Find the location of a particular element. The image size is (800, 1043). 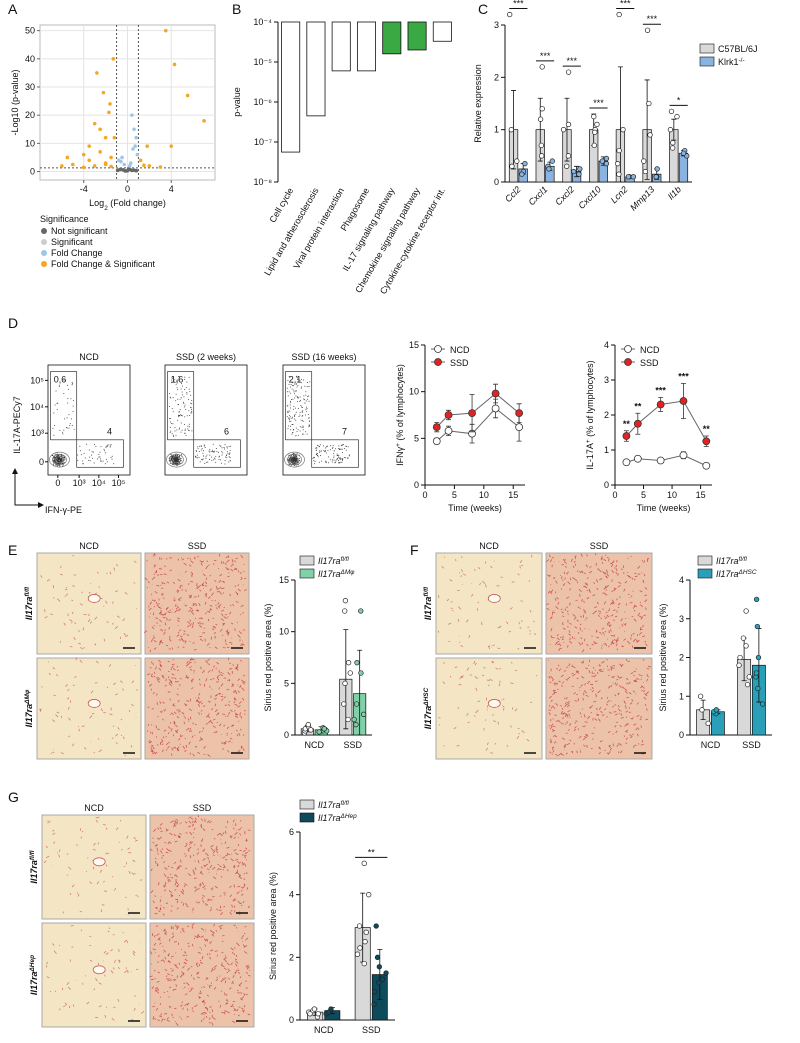

column-title: SSD is located at coordinates (202, 808).